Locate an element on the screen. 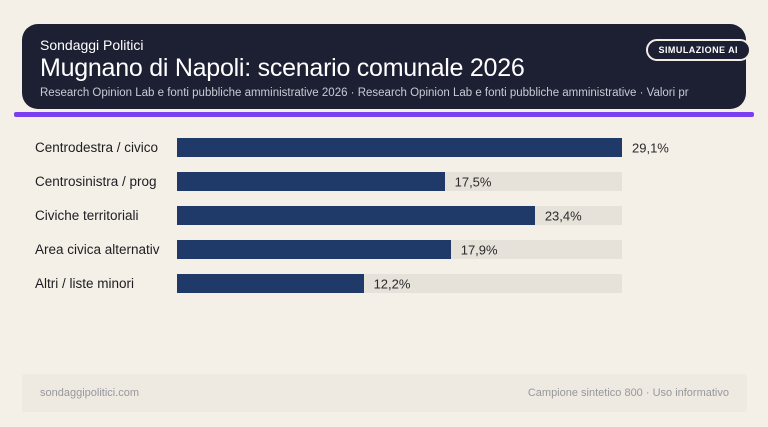 Image resolution: width=768 pixels, height=427 pixels. chart-row: Area civica alternativ 17,9% is located at coordinates (401, 249).